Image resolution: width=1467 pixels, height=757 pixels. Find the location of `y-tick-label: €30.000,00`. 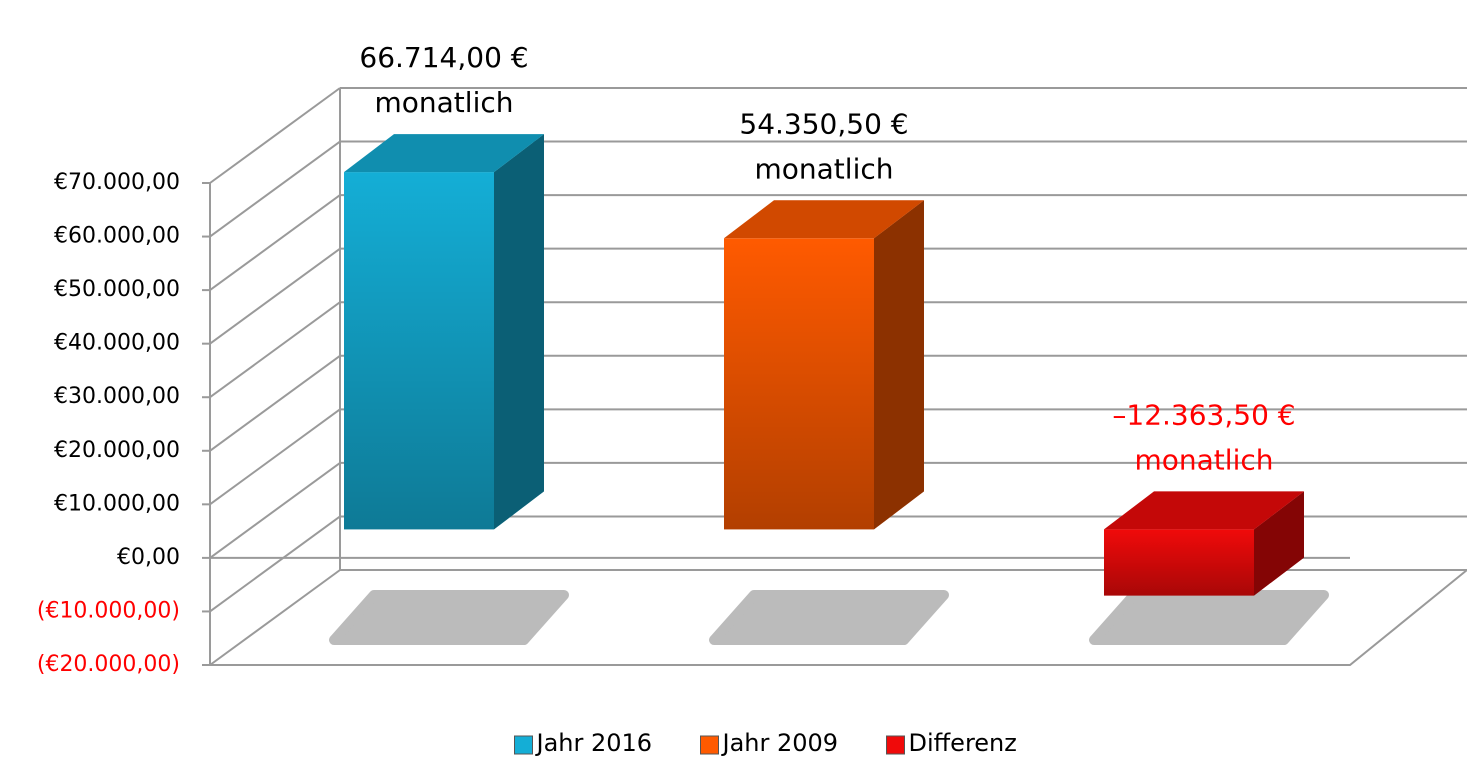

y-tick-label: €30.000,00 is located at coordinates (117, 396).